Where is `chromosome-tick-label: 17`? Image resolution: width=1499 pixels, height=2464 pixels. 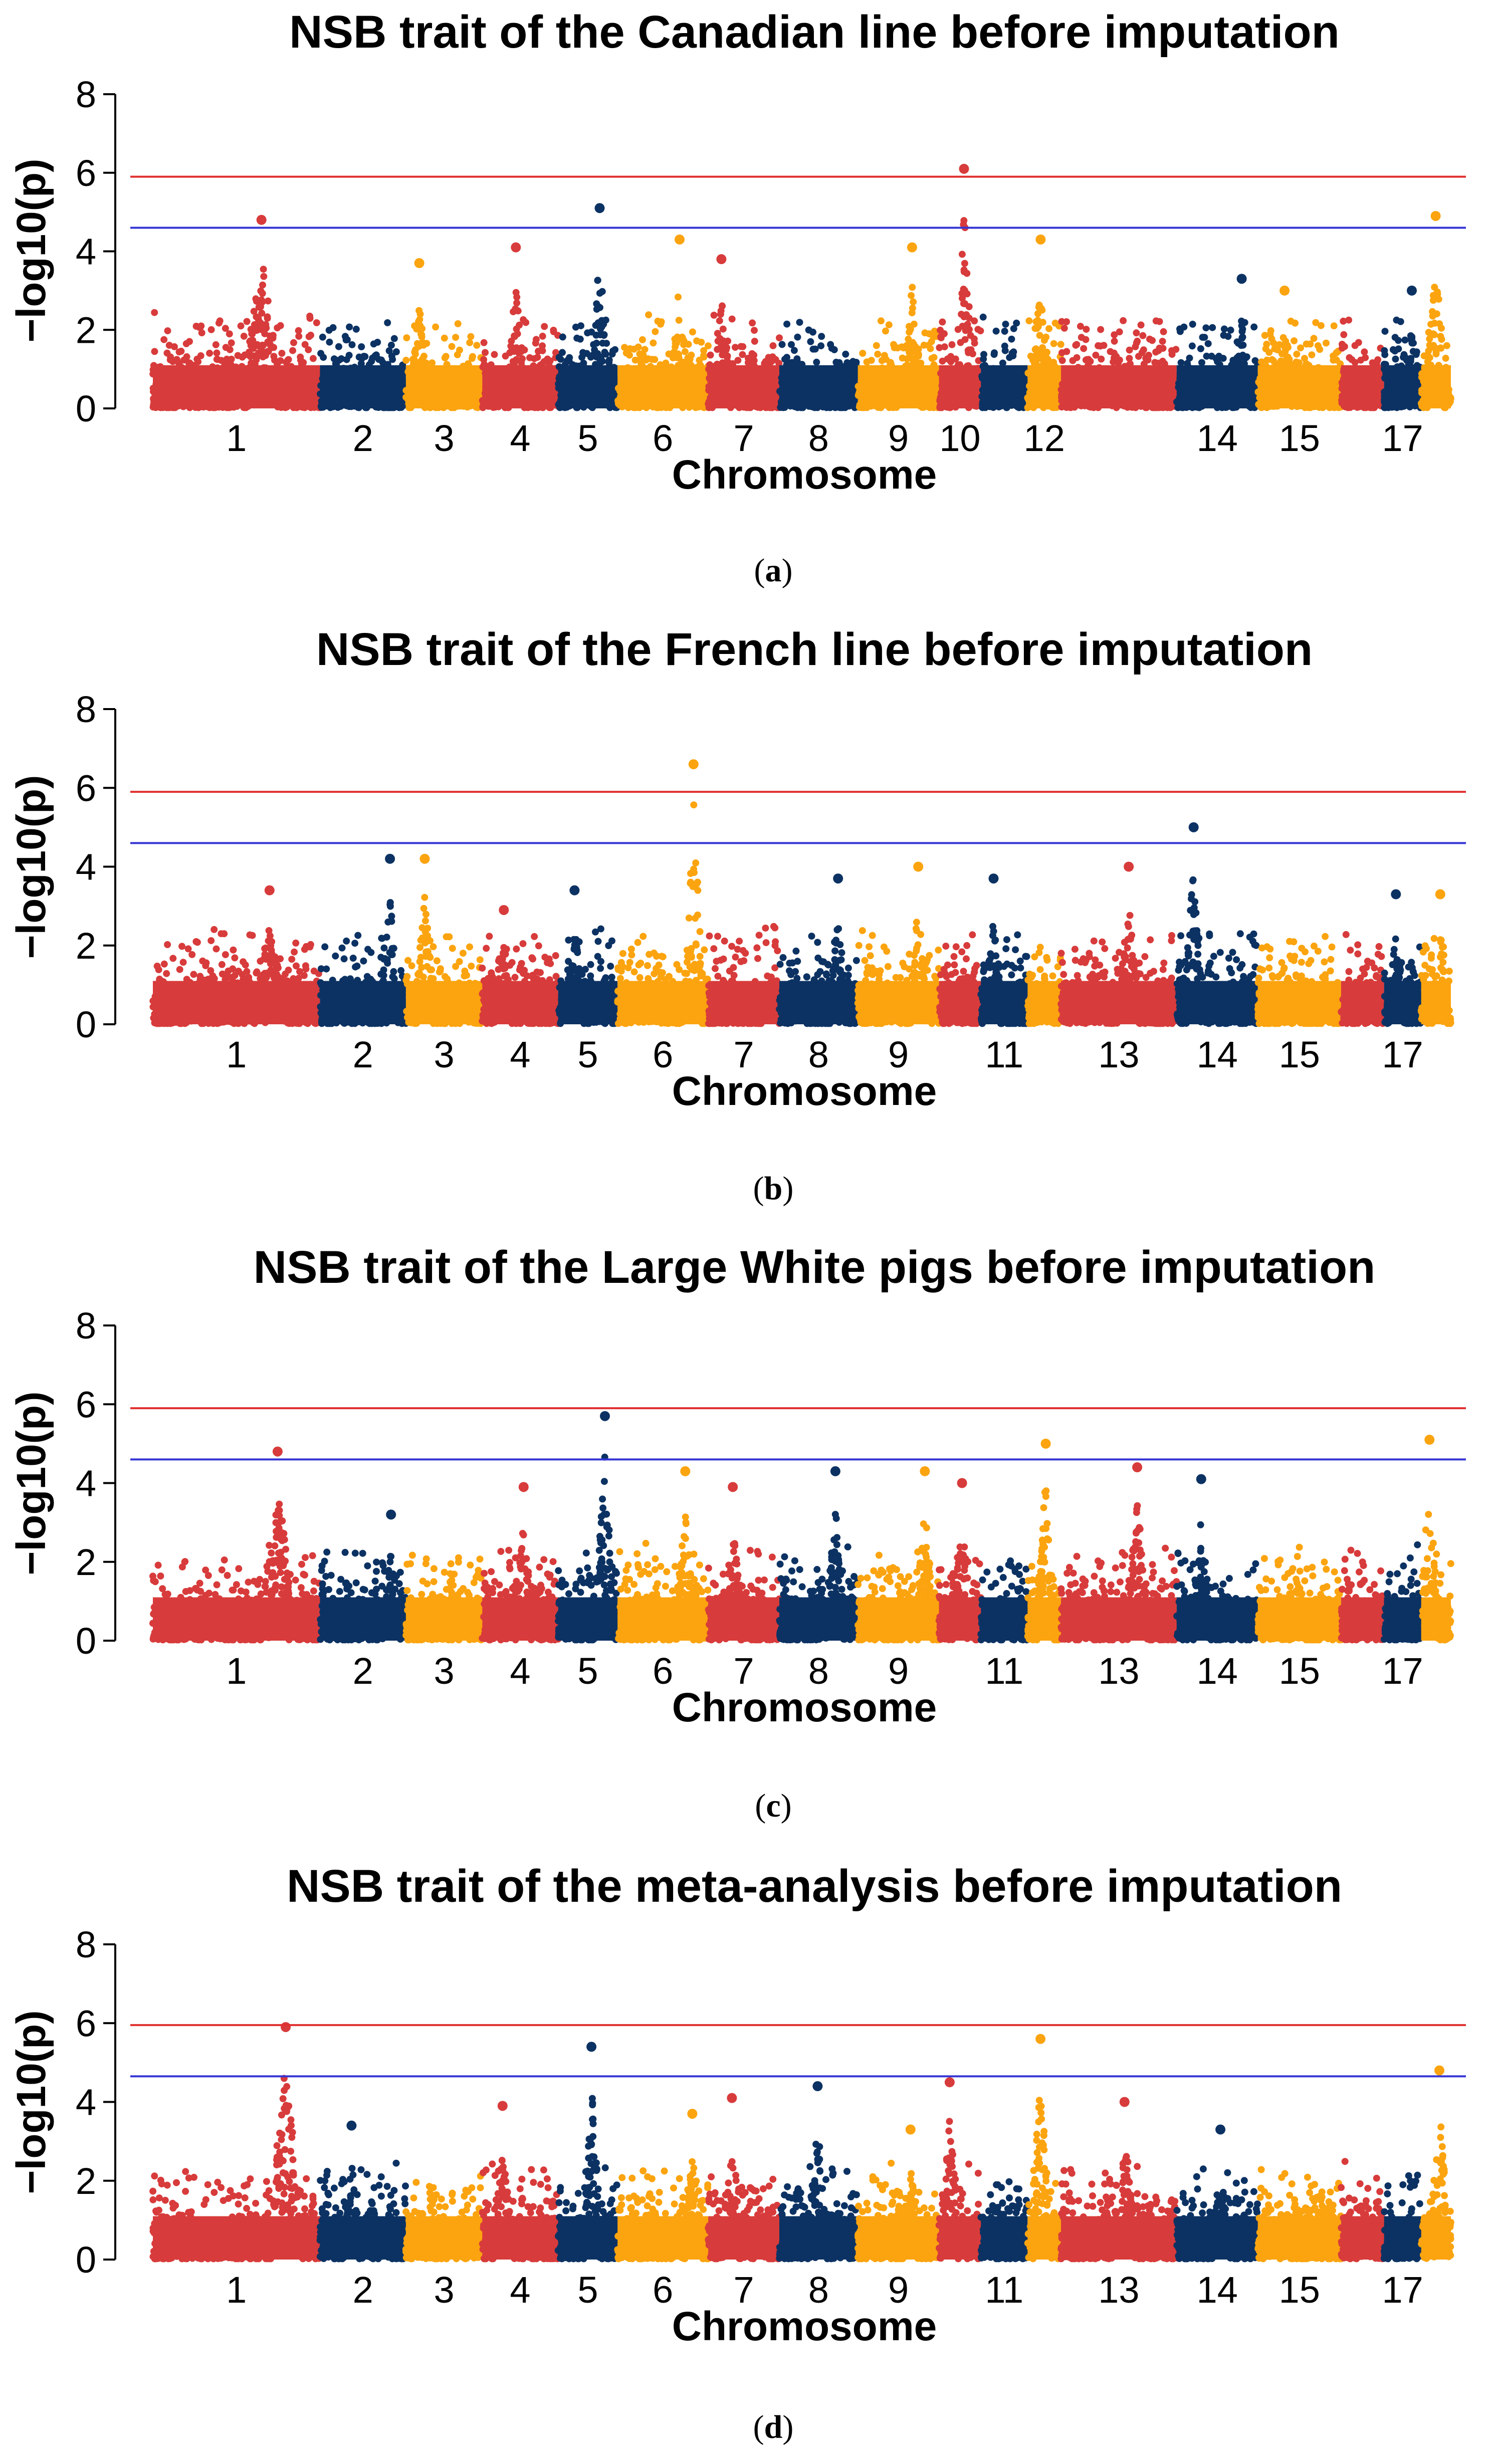
chromosome-tick-label: 17 is located at coordinates (1402, 438).